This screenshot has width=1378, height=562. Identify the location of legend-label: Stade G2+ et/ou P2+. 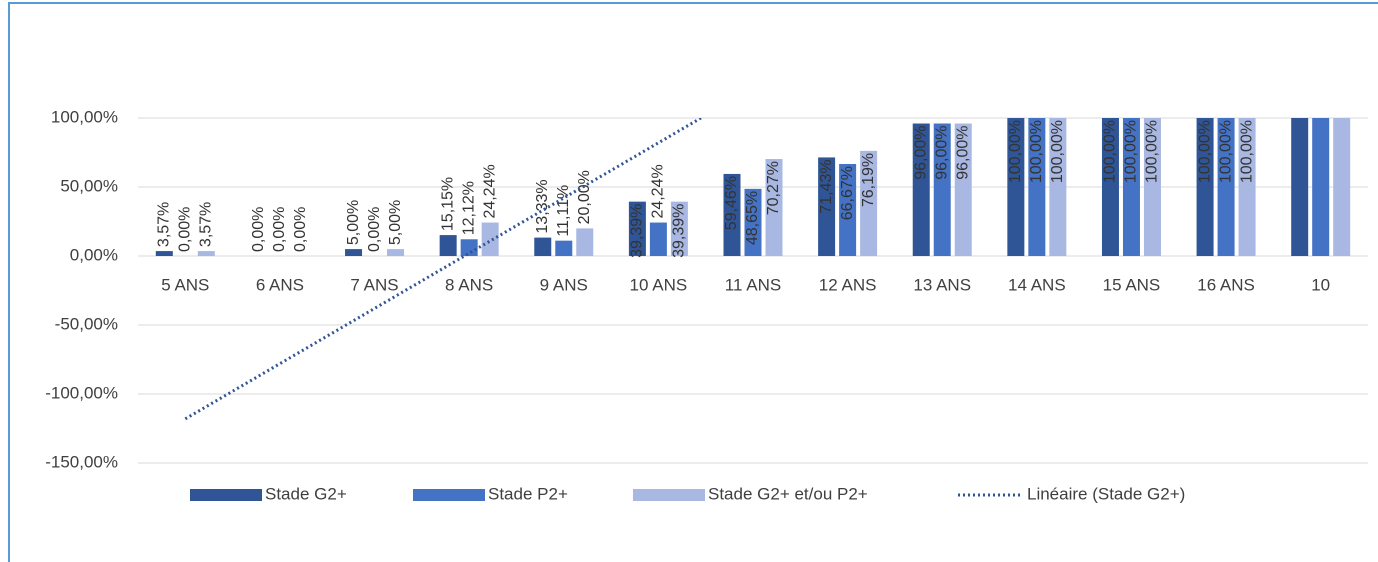
(788, 493).